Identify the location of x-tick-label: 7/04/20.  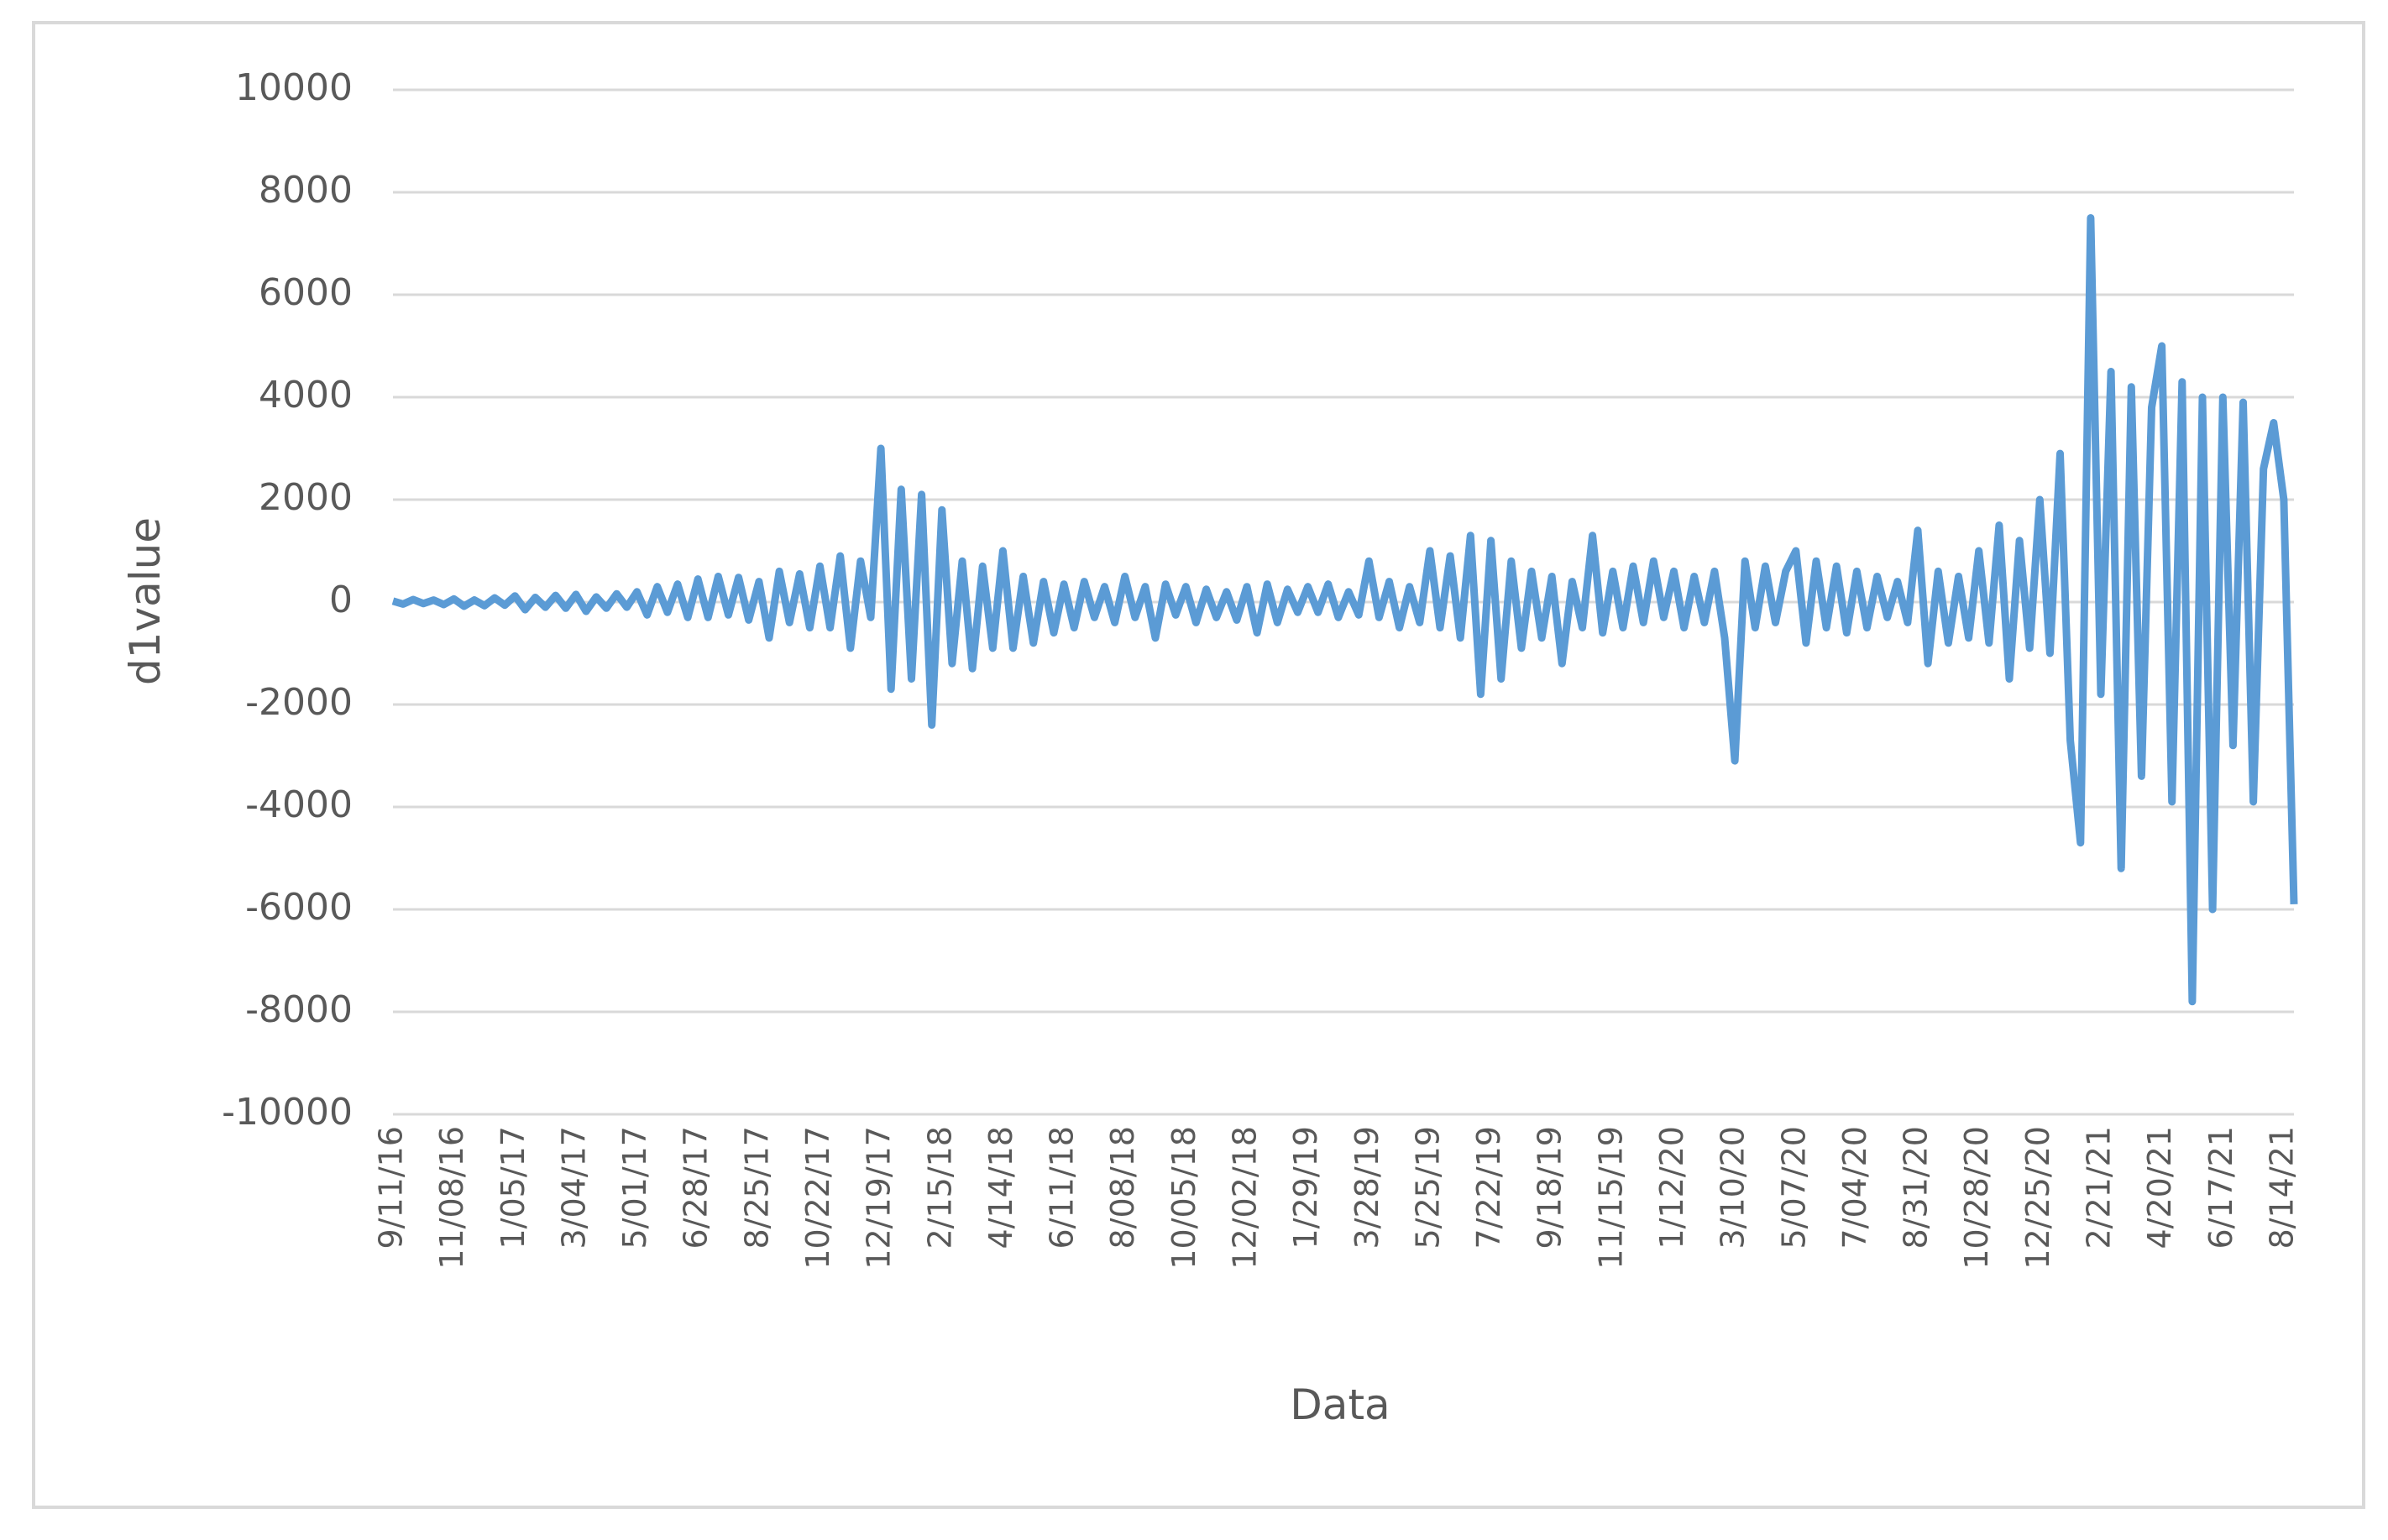
(1854, 1187).